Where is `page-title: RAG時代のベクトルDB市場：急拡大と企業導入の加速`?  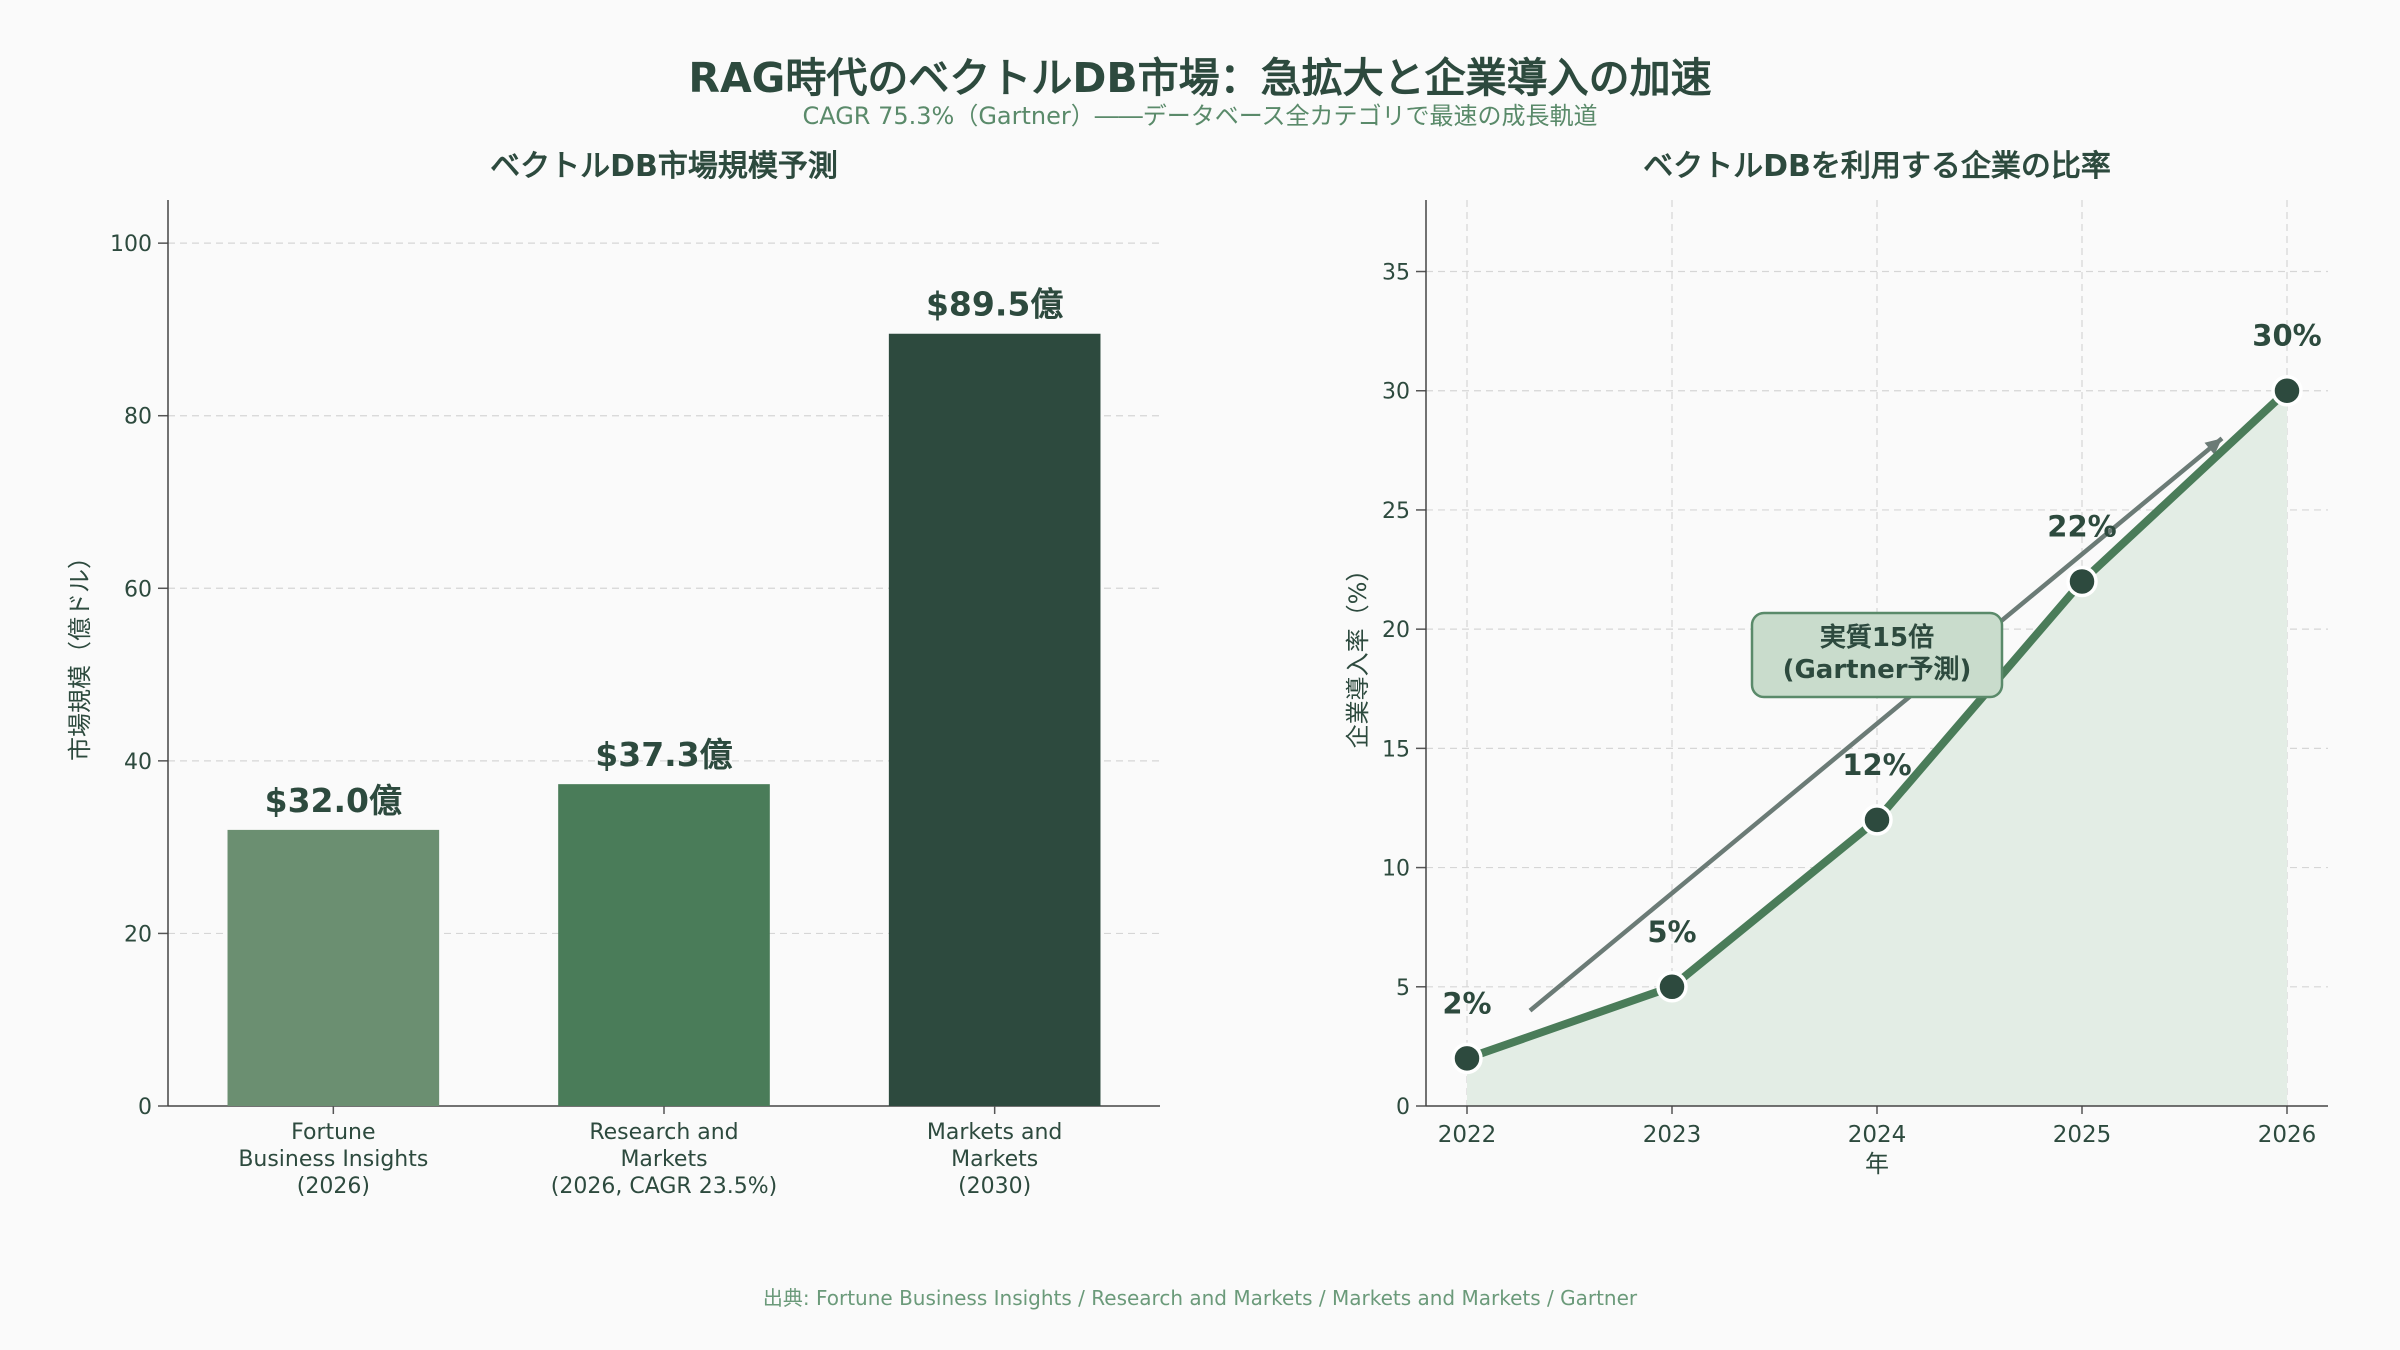
page-title: RAG時代のベクトルDB市場：急拡大と企業導入の加速 is located at coordinates (1200, 78).